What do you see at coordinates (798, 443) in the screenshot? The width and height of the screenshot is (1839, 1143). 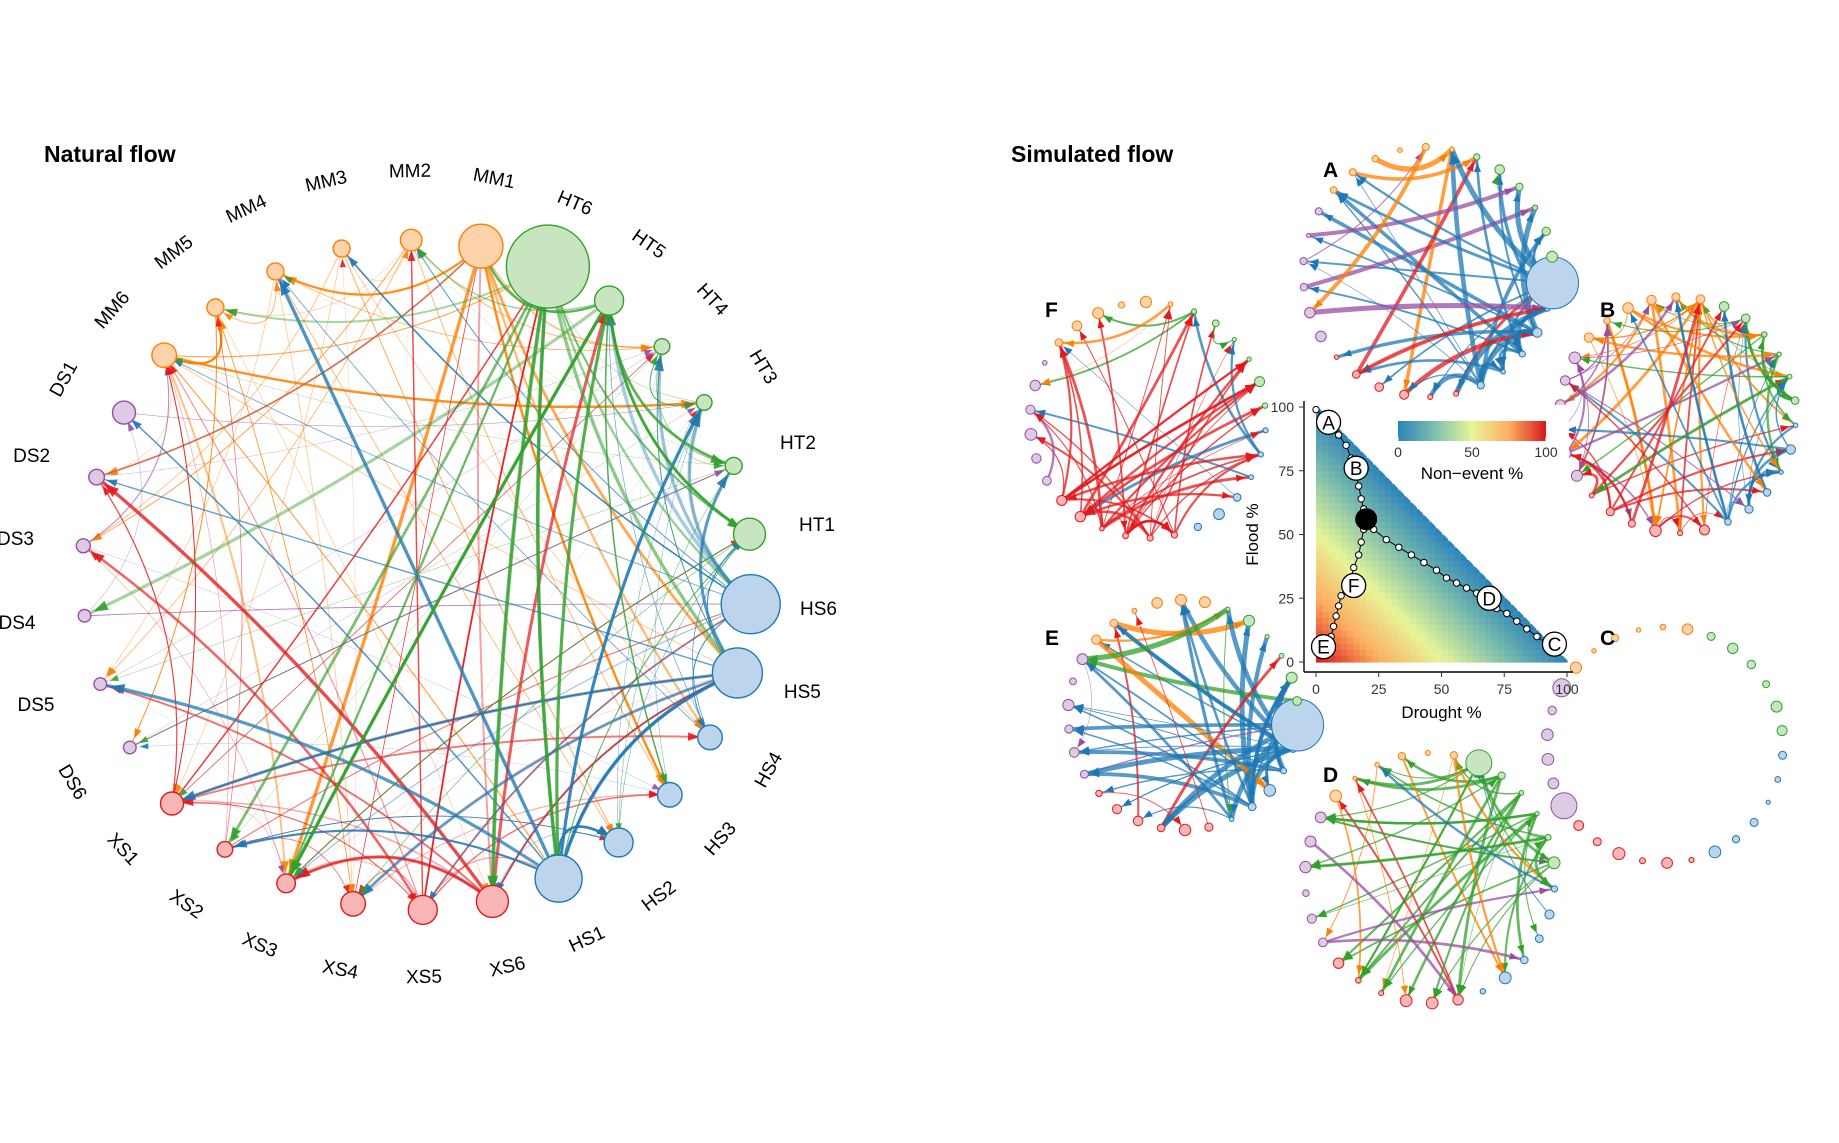 I see `node-label-ht2: HT2` at bounding box center [798, 443].